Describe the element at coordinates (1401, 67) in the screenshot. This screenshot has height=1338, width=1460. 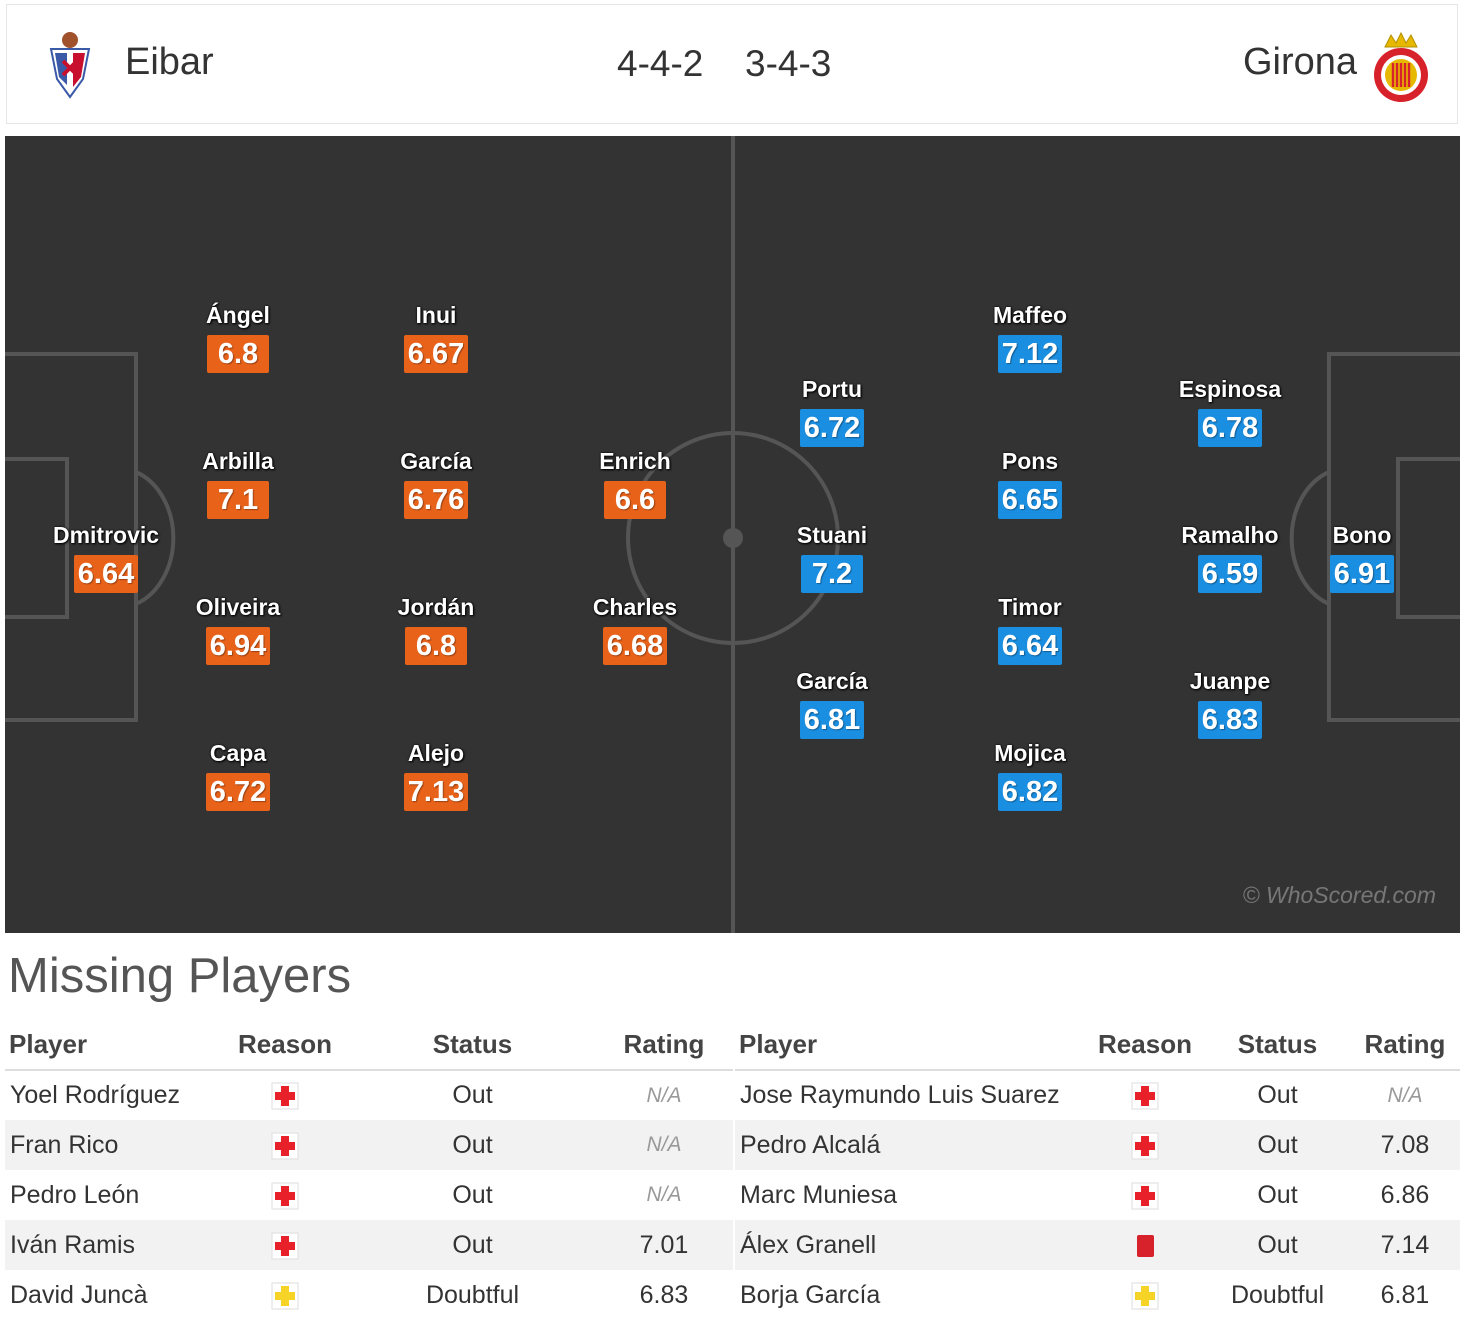
I see `girona-crest-icon` at that location.